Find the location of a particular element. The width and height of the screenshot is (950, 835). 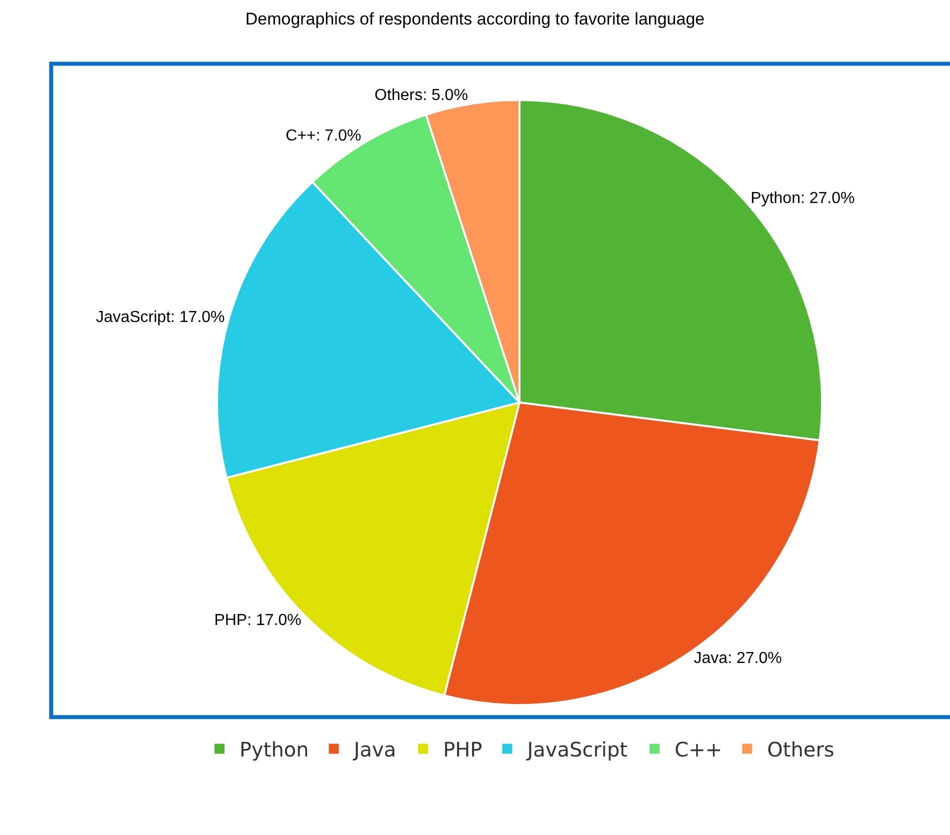

data-label: JavaScript: 17.0% is located at coordinates (160, 317).